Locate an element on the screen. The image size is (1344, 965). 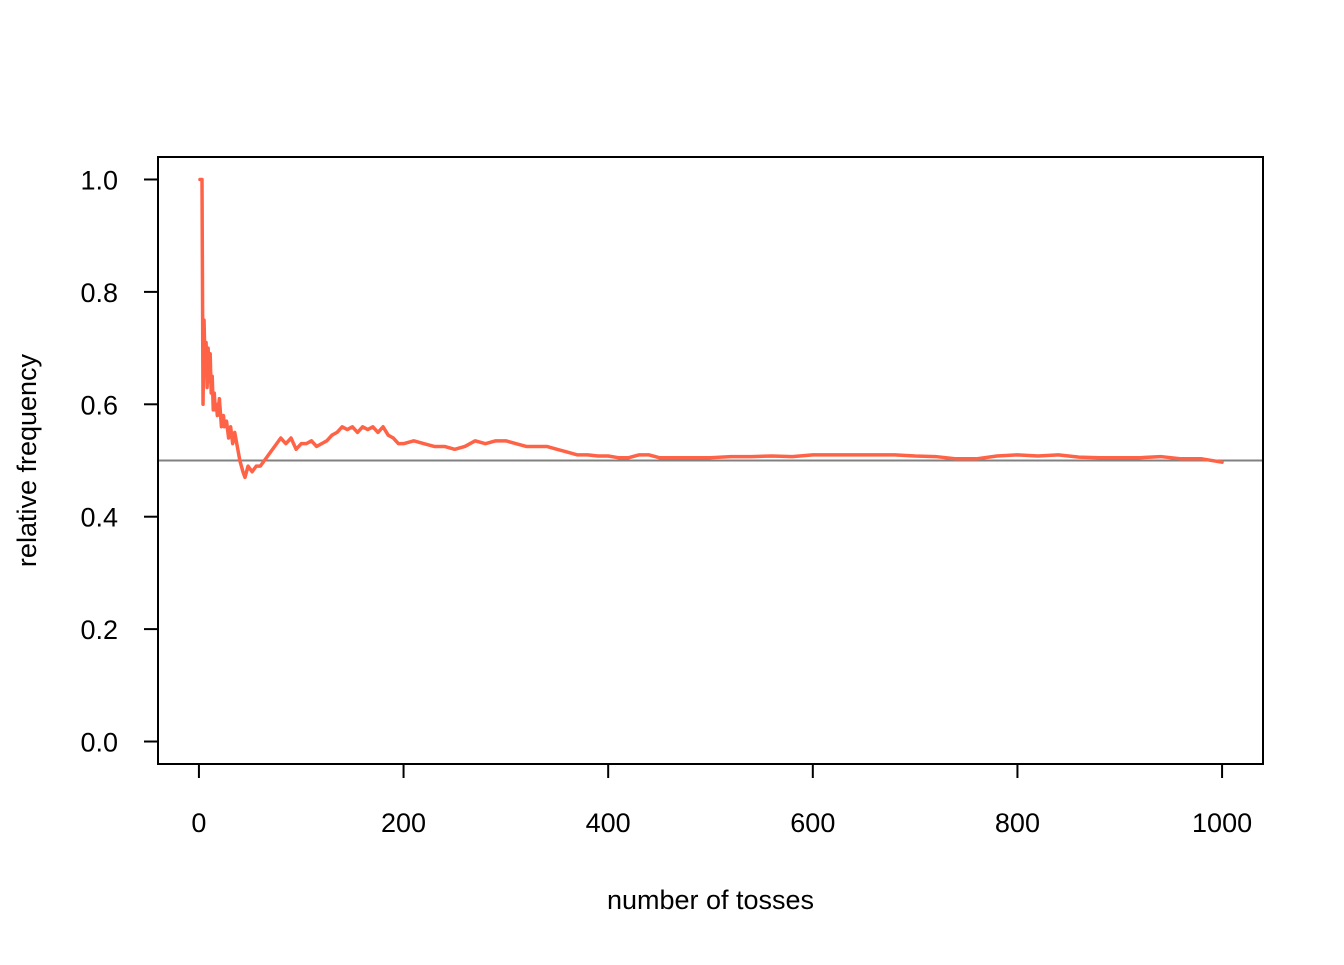
y-tick-label: 0.2 is located at coordinates (99, 630).